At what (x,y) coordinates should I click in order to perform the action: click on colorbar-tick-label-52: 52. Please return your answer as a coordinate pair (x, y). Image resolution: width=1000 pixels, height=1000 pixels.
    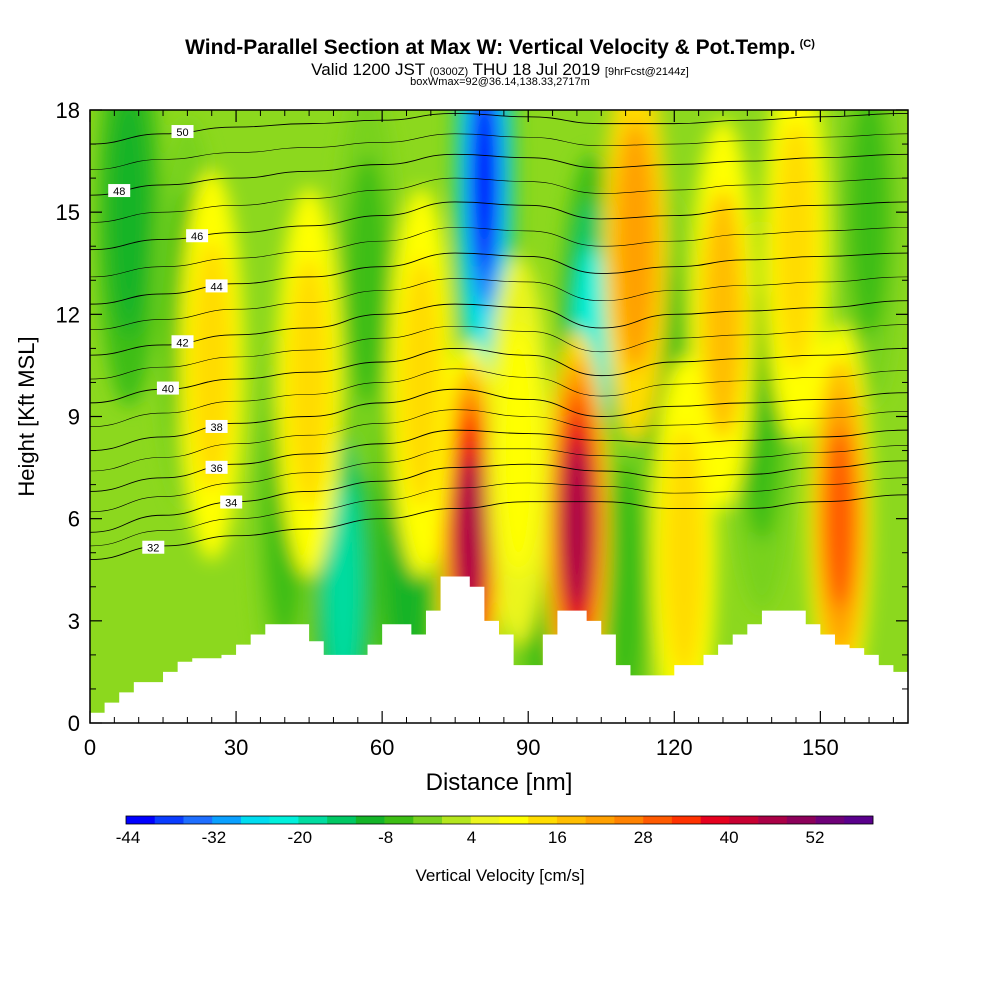
    Looking at the image, I should click on (815, 837).